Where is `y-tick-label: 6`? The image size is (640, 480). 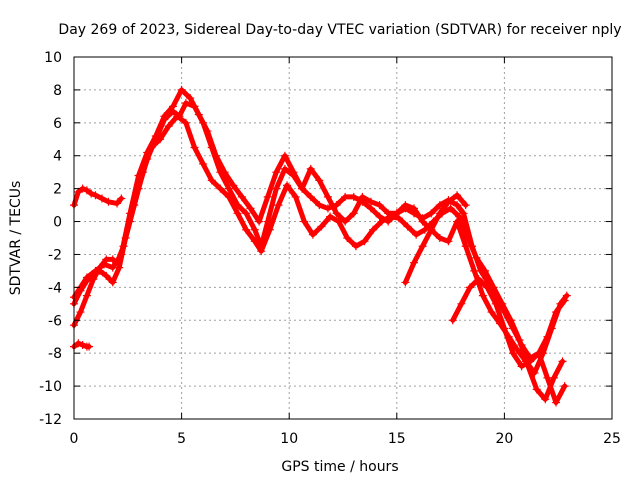 y-tick-label: 6 is located at coordinates (57, 124).